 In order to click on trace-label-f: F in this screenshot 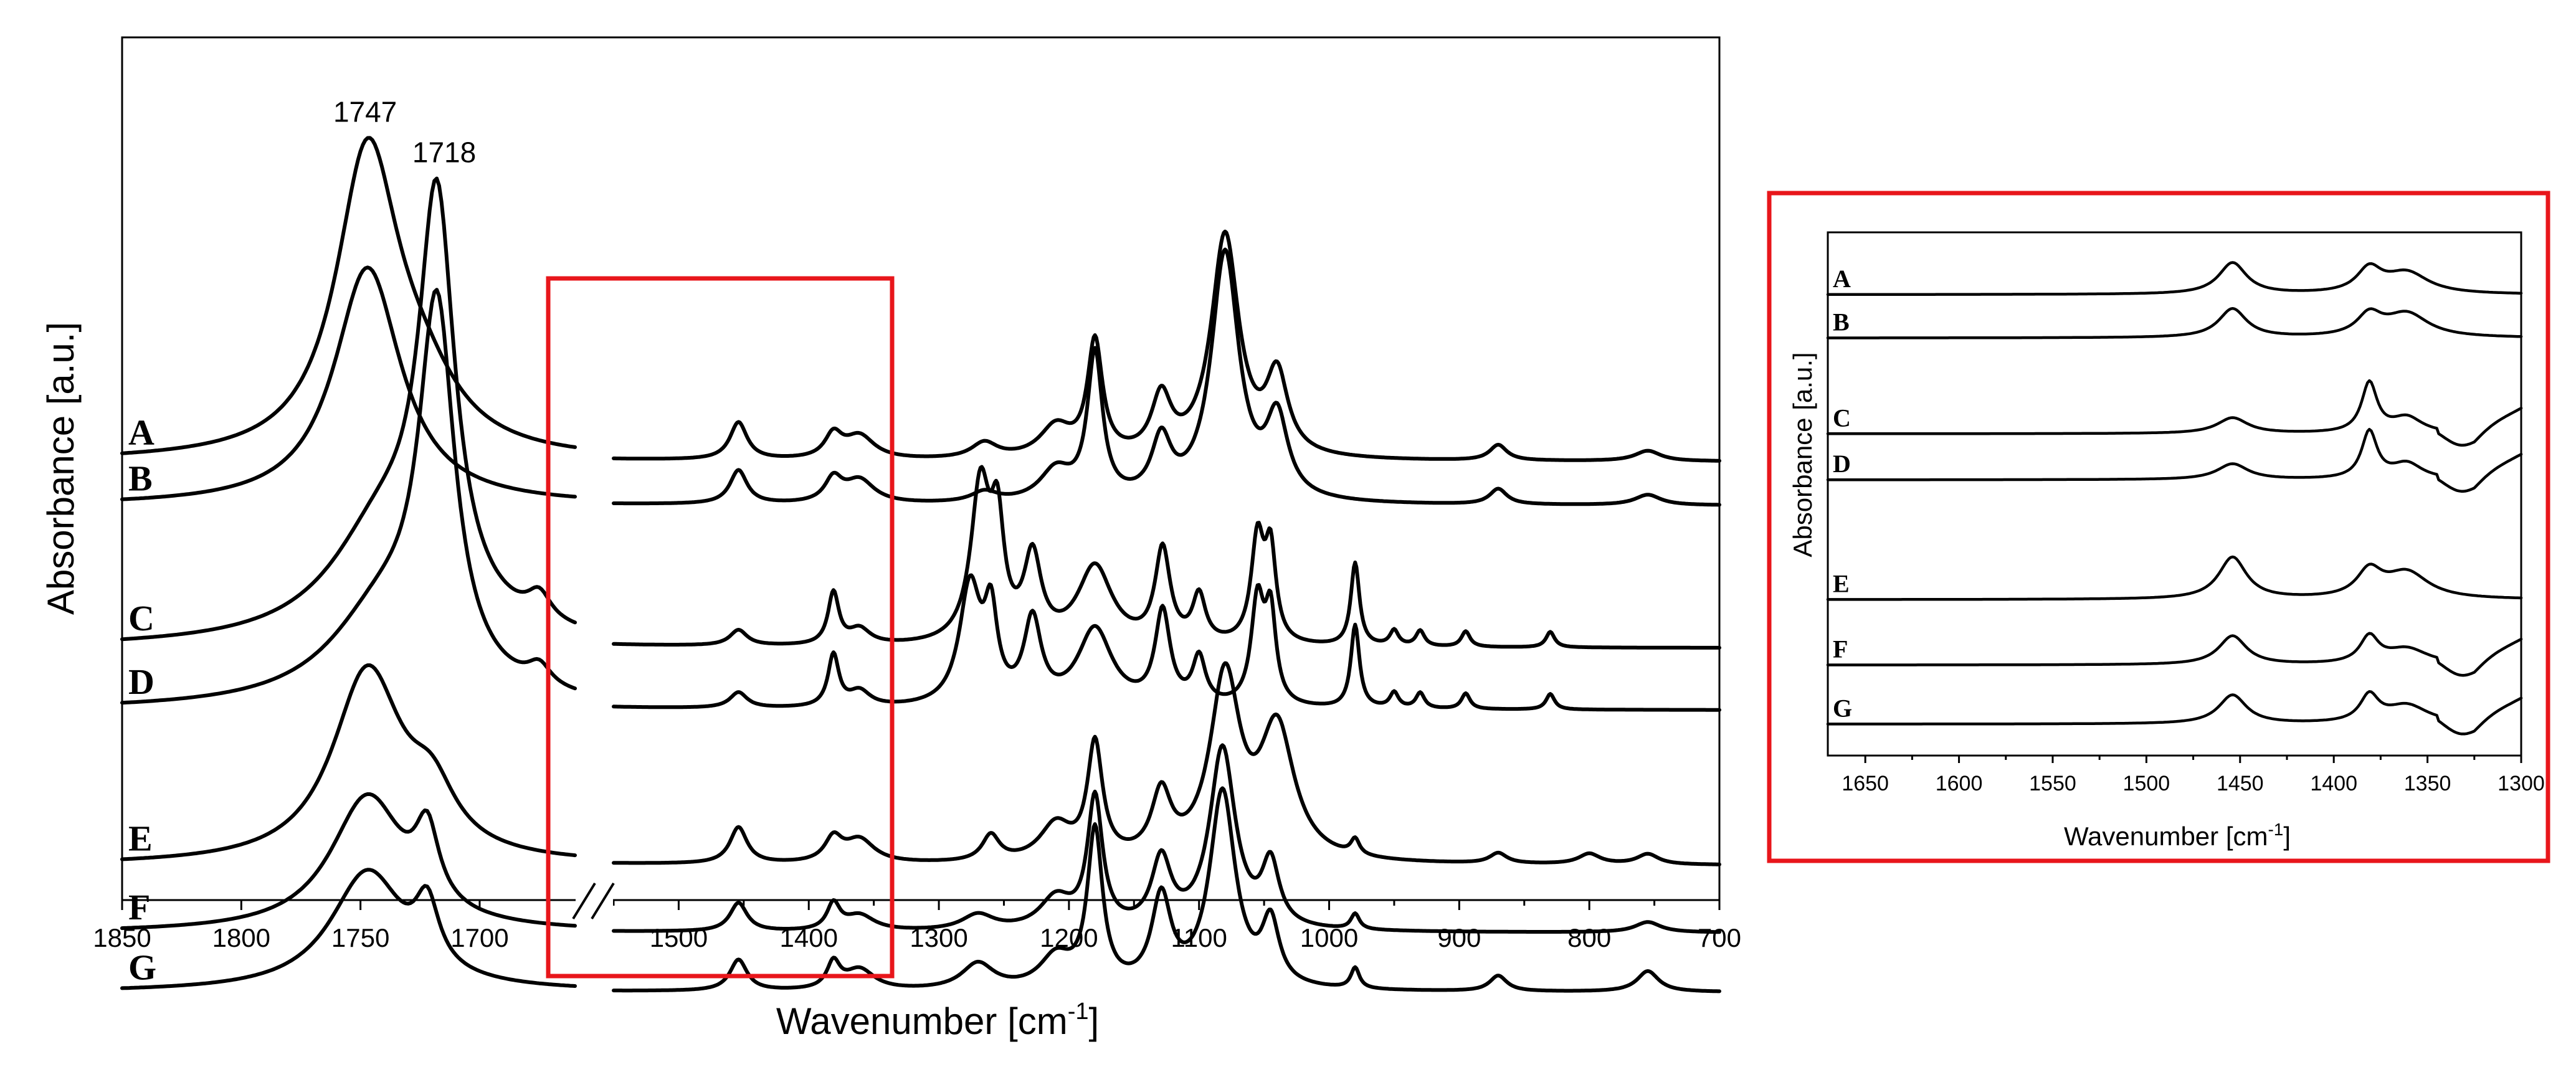, I will do `click(139, 907)`.